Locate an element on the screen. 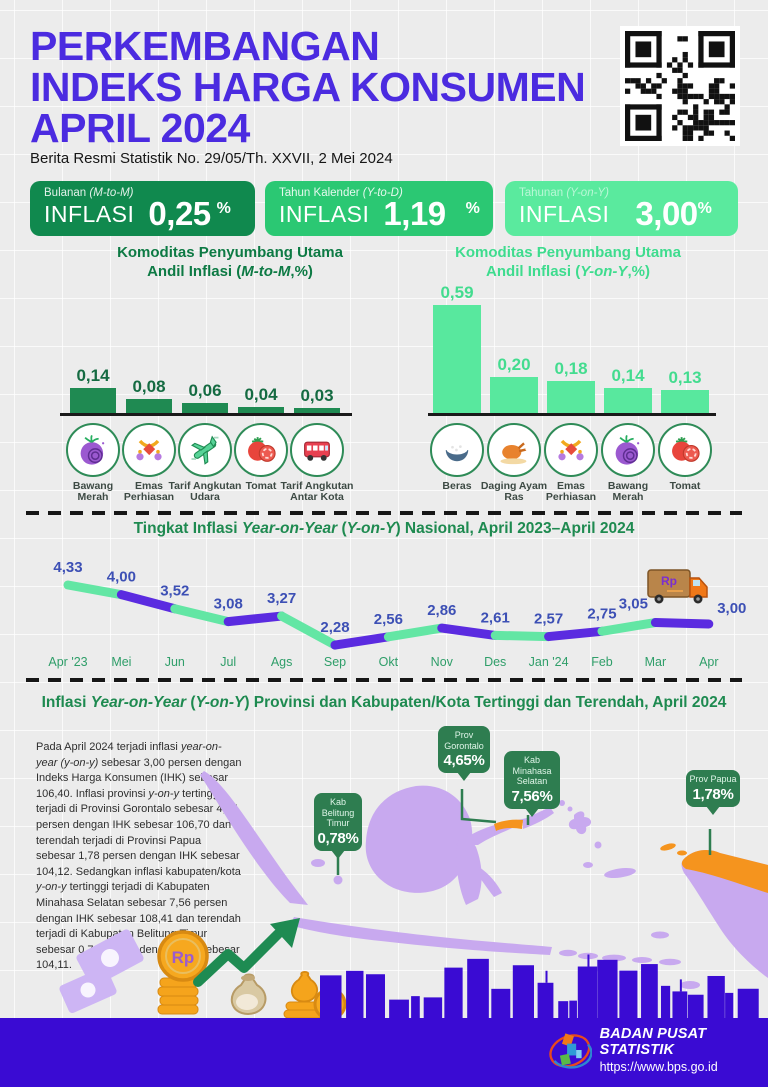  x-axis-tick-label: Feb is located at coordinates (602, 662).